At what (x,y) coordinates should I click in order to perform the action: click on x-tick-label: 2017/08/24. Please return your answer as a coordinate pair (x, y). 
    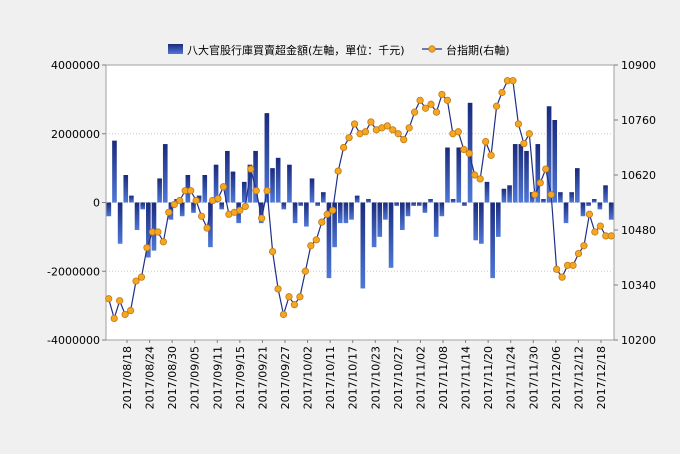
    Looking at the image, I should click on (150, 377).